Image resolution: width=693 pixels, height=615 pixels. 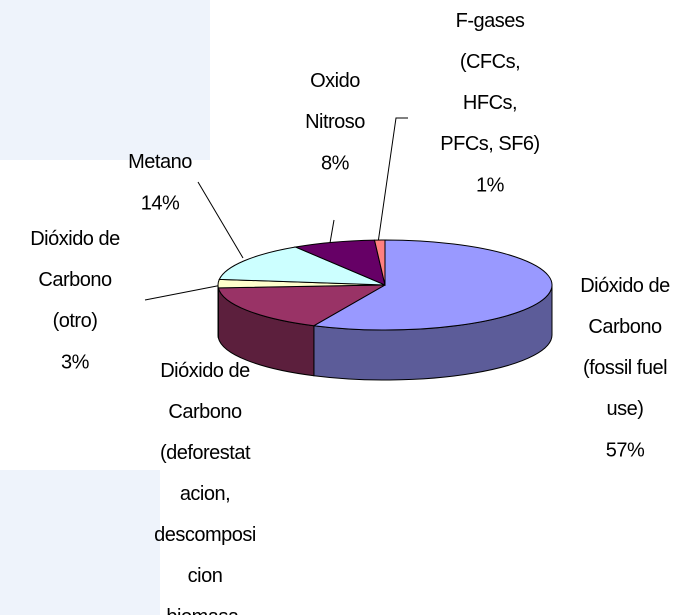 What do you see at coordinates (625, 450) in the screenshot?
I see `value-label: 57%` at bounding box center [625, 450].